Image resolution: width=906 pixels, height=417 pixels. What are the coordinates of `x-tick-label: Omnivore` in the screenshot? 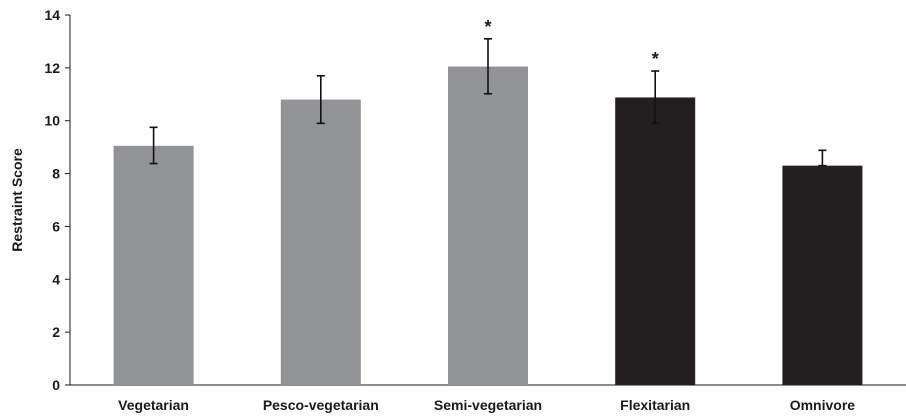 It's located at (823, 405).